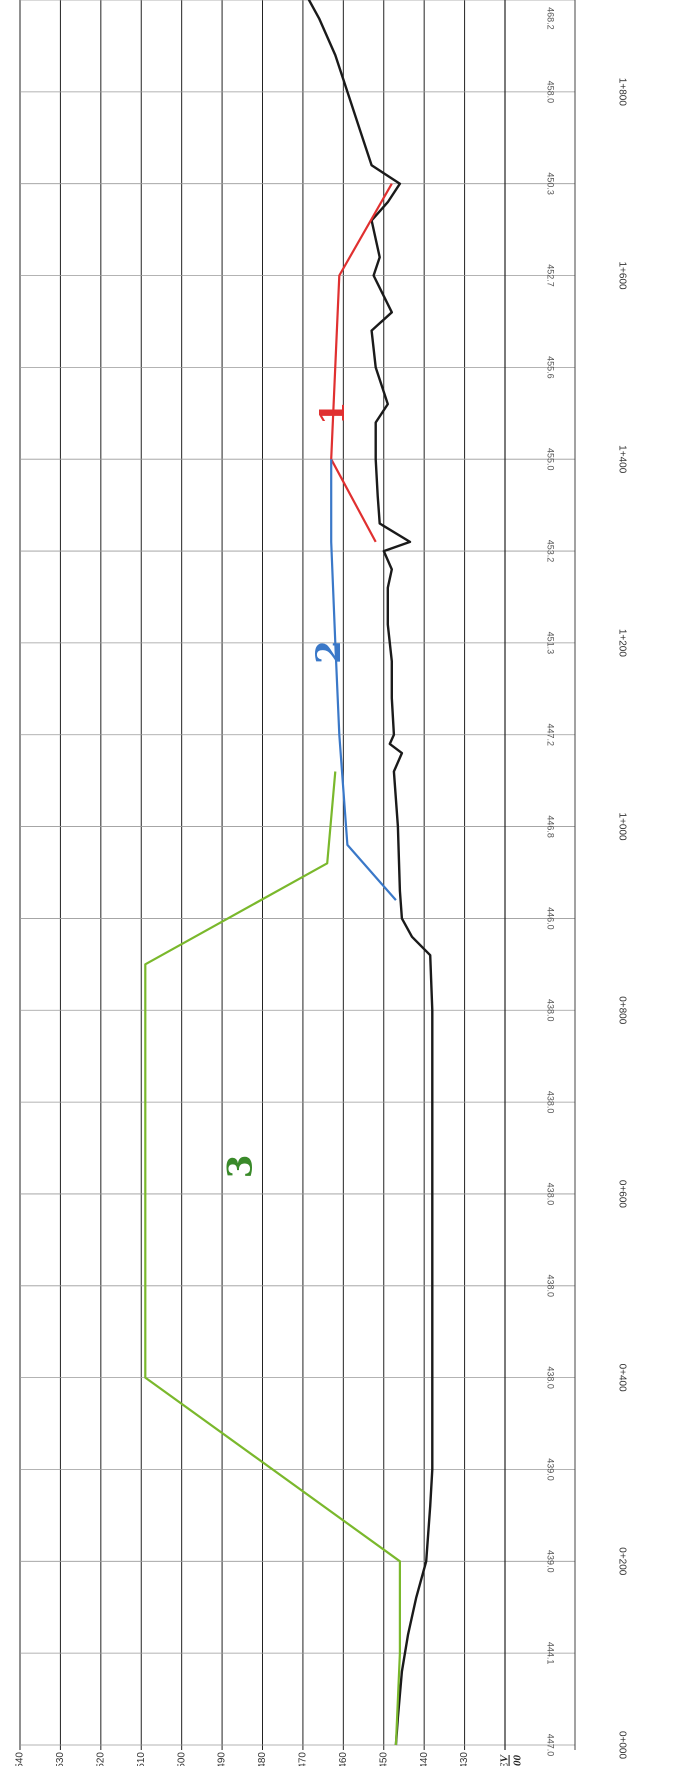  What do you see at coordinates (464, 1759) in the screenshot?
I see `y-tick-label: 430` at bounding box center [464, 1759].